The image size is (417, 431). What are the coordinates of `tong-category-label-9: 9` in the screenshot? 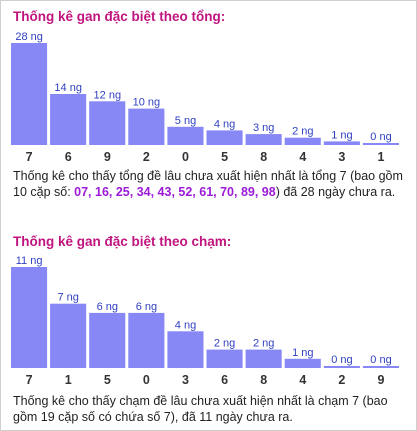 It's located at (107, 157).